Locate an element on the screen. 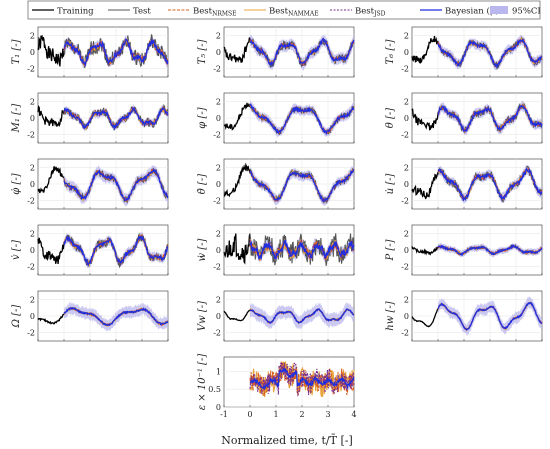  panel-10: 2 0 -2 v̇ [-] is located at coordinates (90, 250).